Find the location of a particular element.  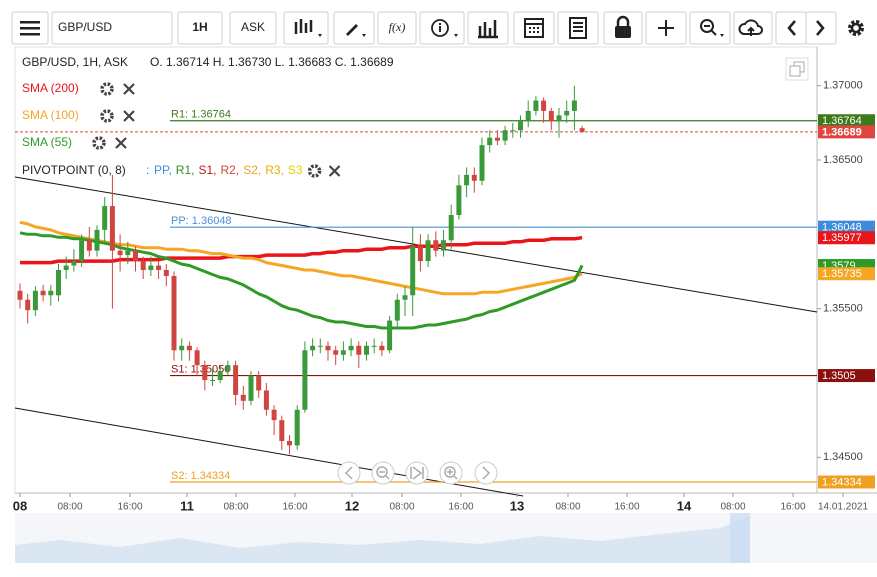

pivot-label: PP: 1.36048 is located at coordinates (201, 221).